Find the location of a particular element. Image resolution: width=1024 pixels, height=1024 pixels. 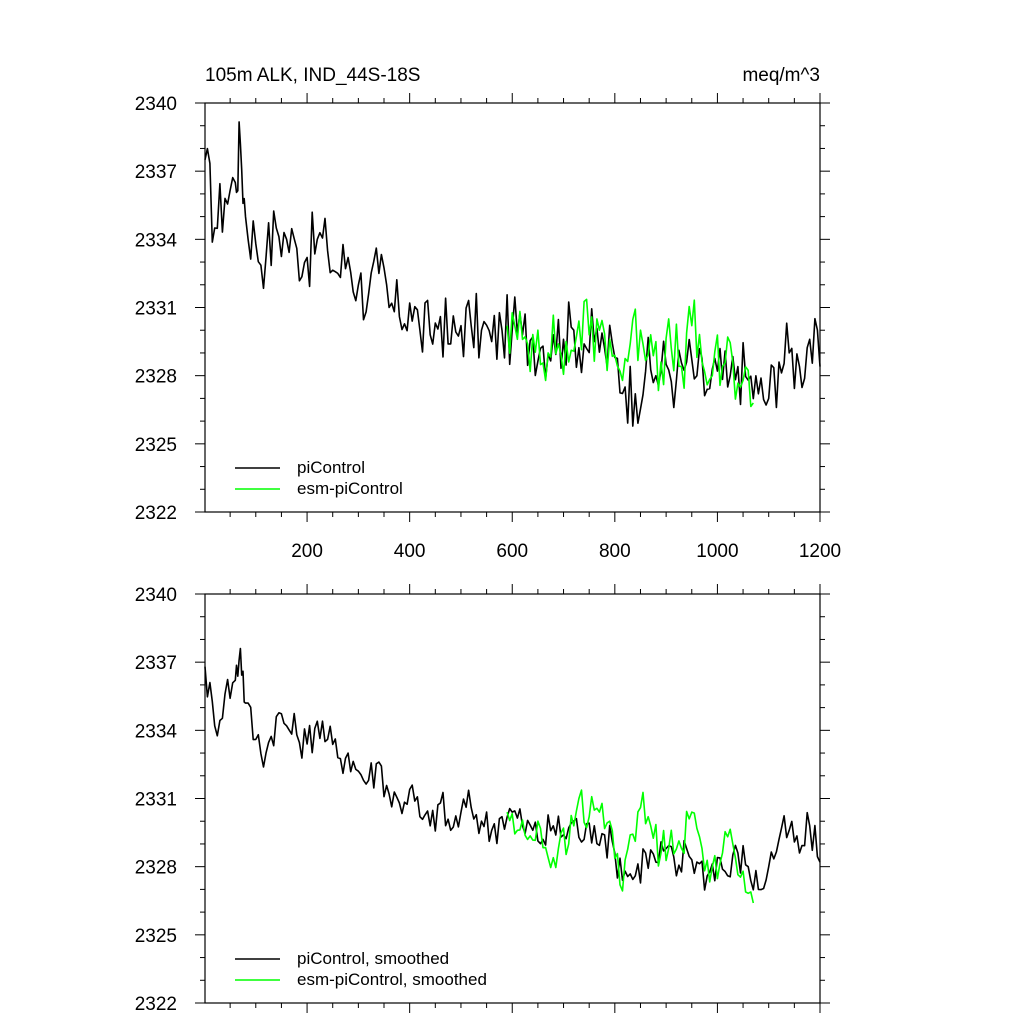

legend-label: piControl, smoothed is located at coordinates (373, 958).